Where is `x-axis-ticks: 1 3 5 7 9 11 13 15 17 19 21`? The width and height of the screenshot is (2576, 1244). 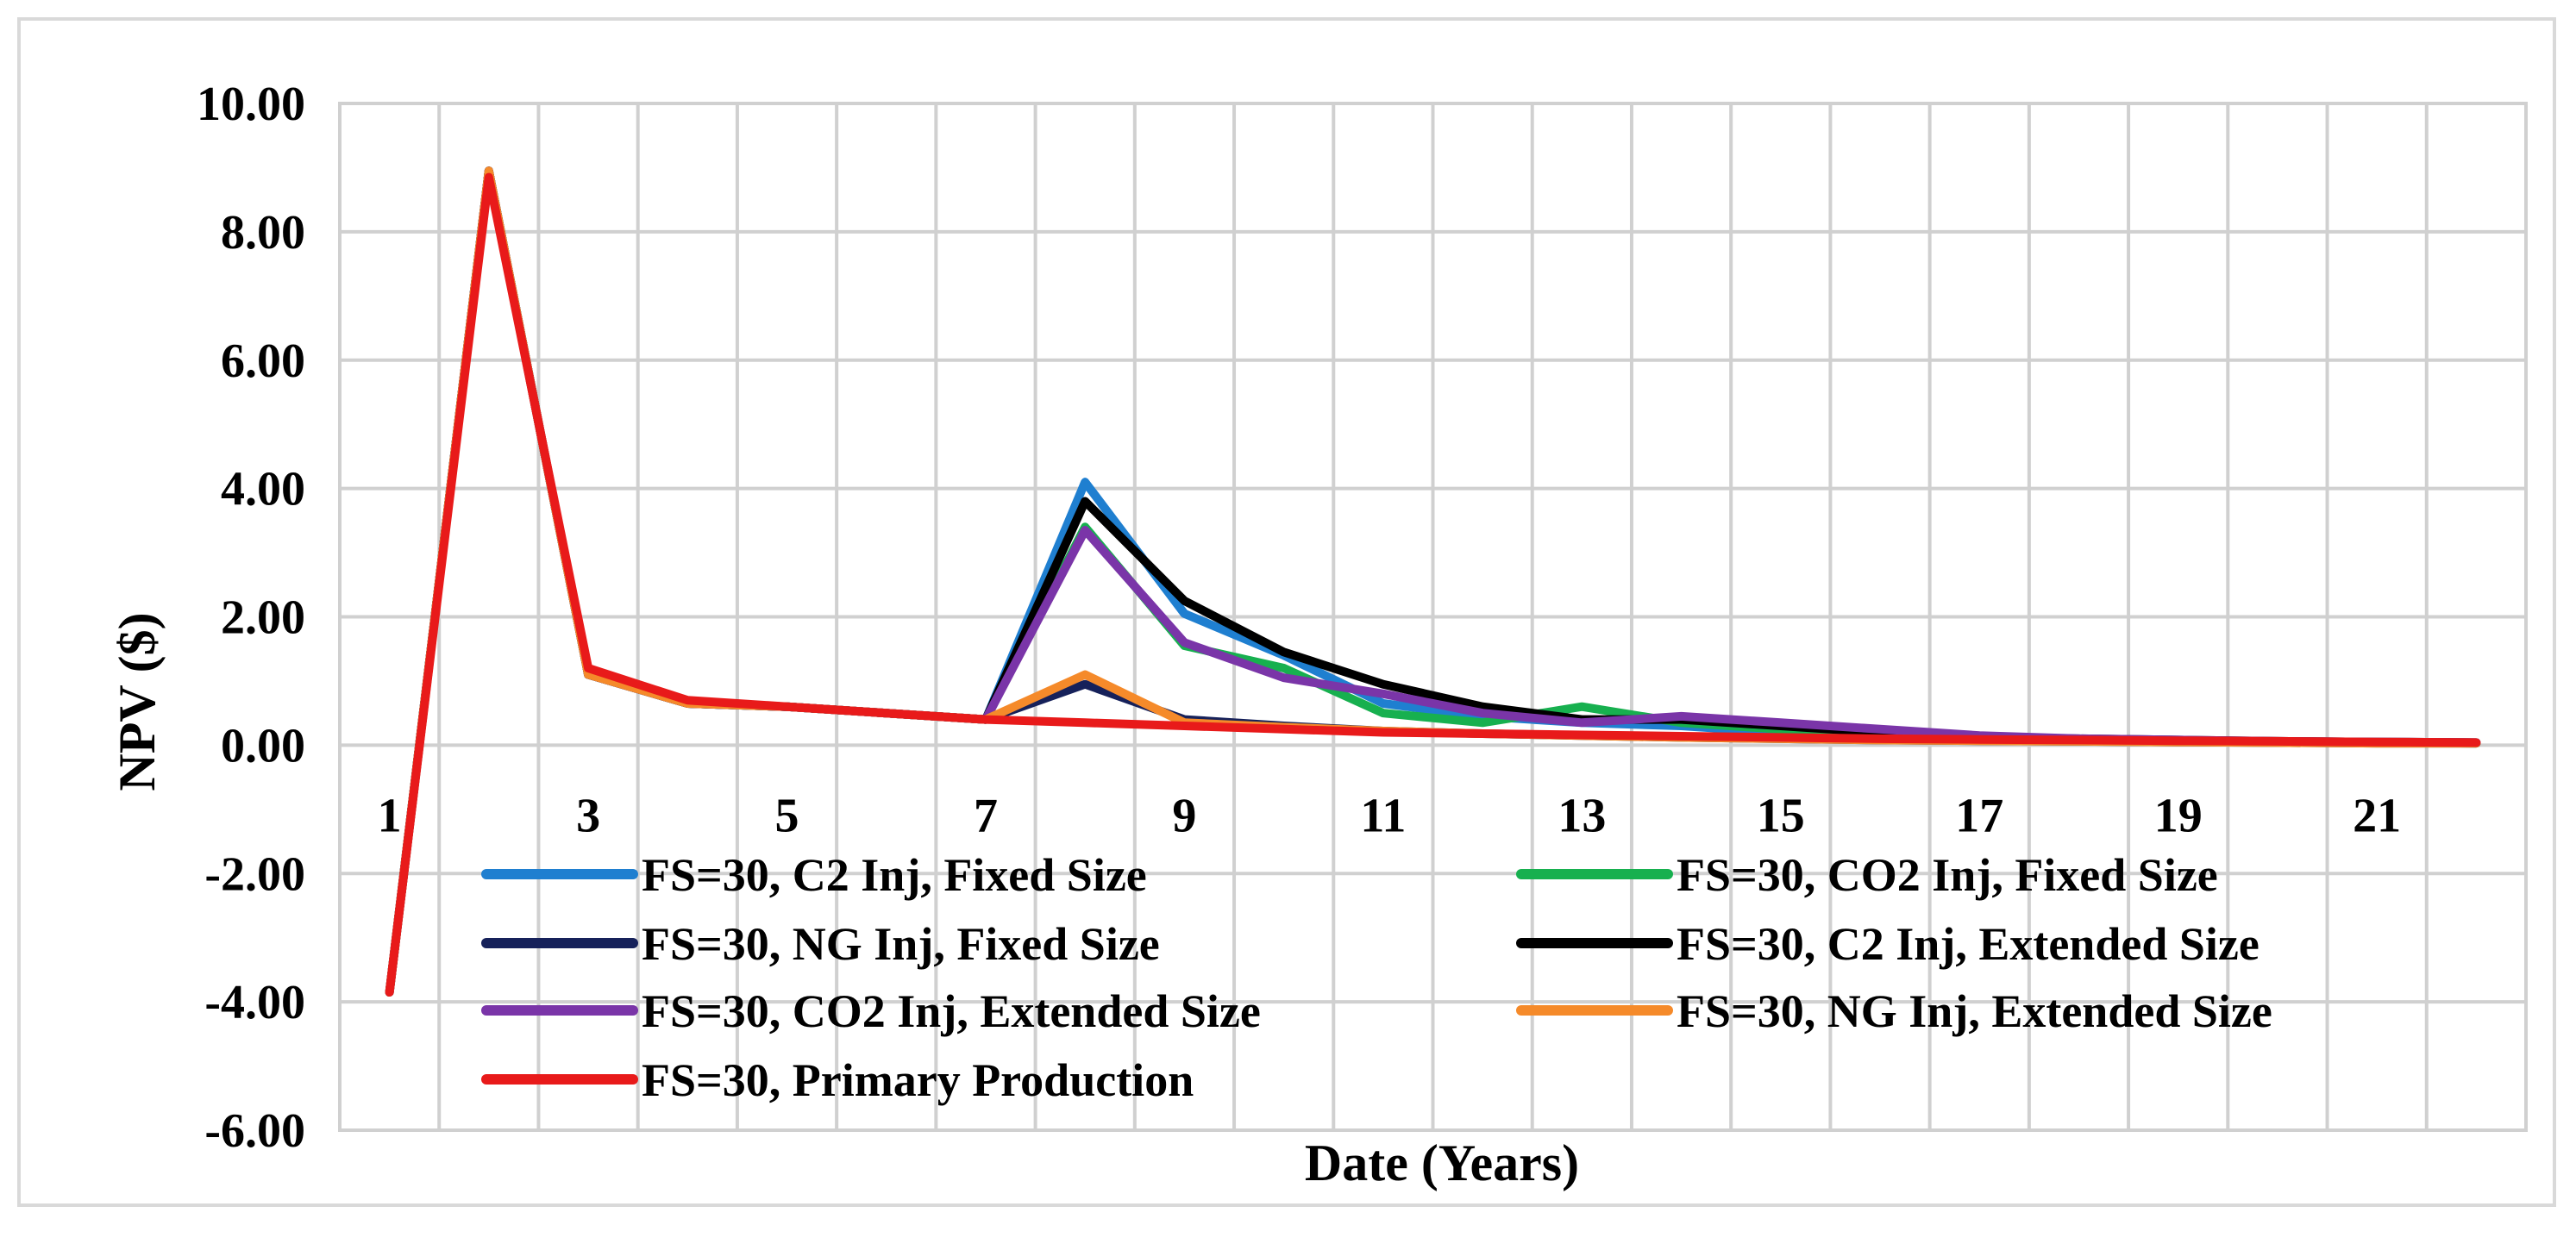 x-axis-ticks: 1 3 5 7 9 11 13 15 17 19 21 is located at coordinates (1390, 815).